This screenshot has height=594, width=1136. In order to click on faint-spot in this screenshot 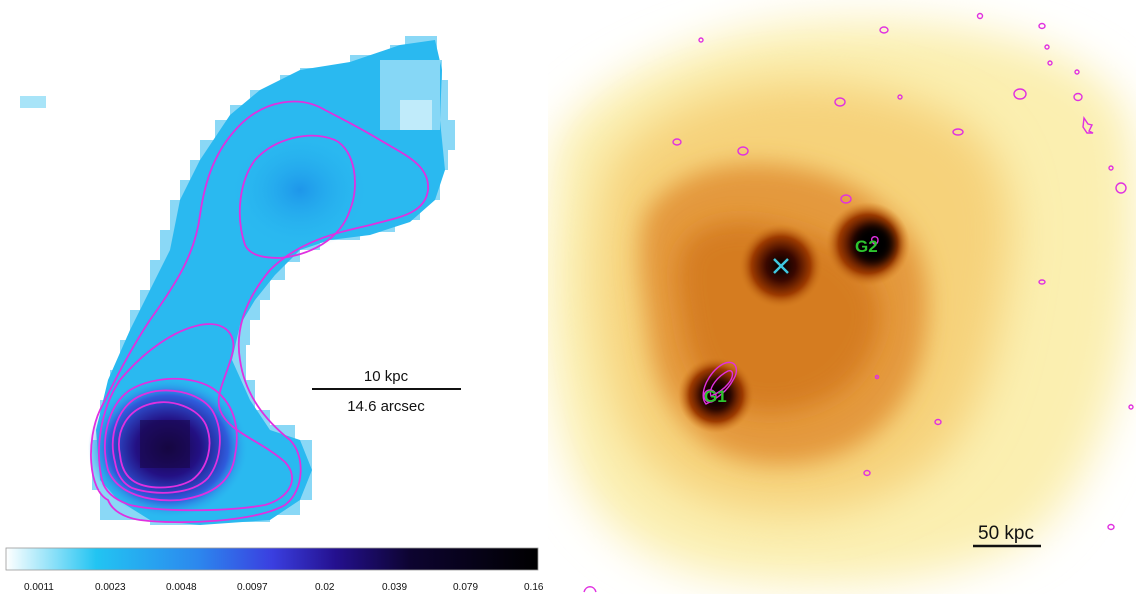, I will do `click(416, 115)`.